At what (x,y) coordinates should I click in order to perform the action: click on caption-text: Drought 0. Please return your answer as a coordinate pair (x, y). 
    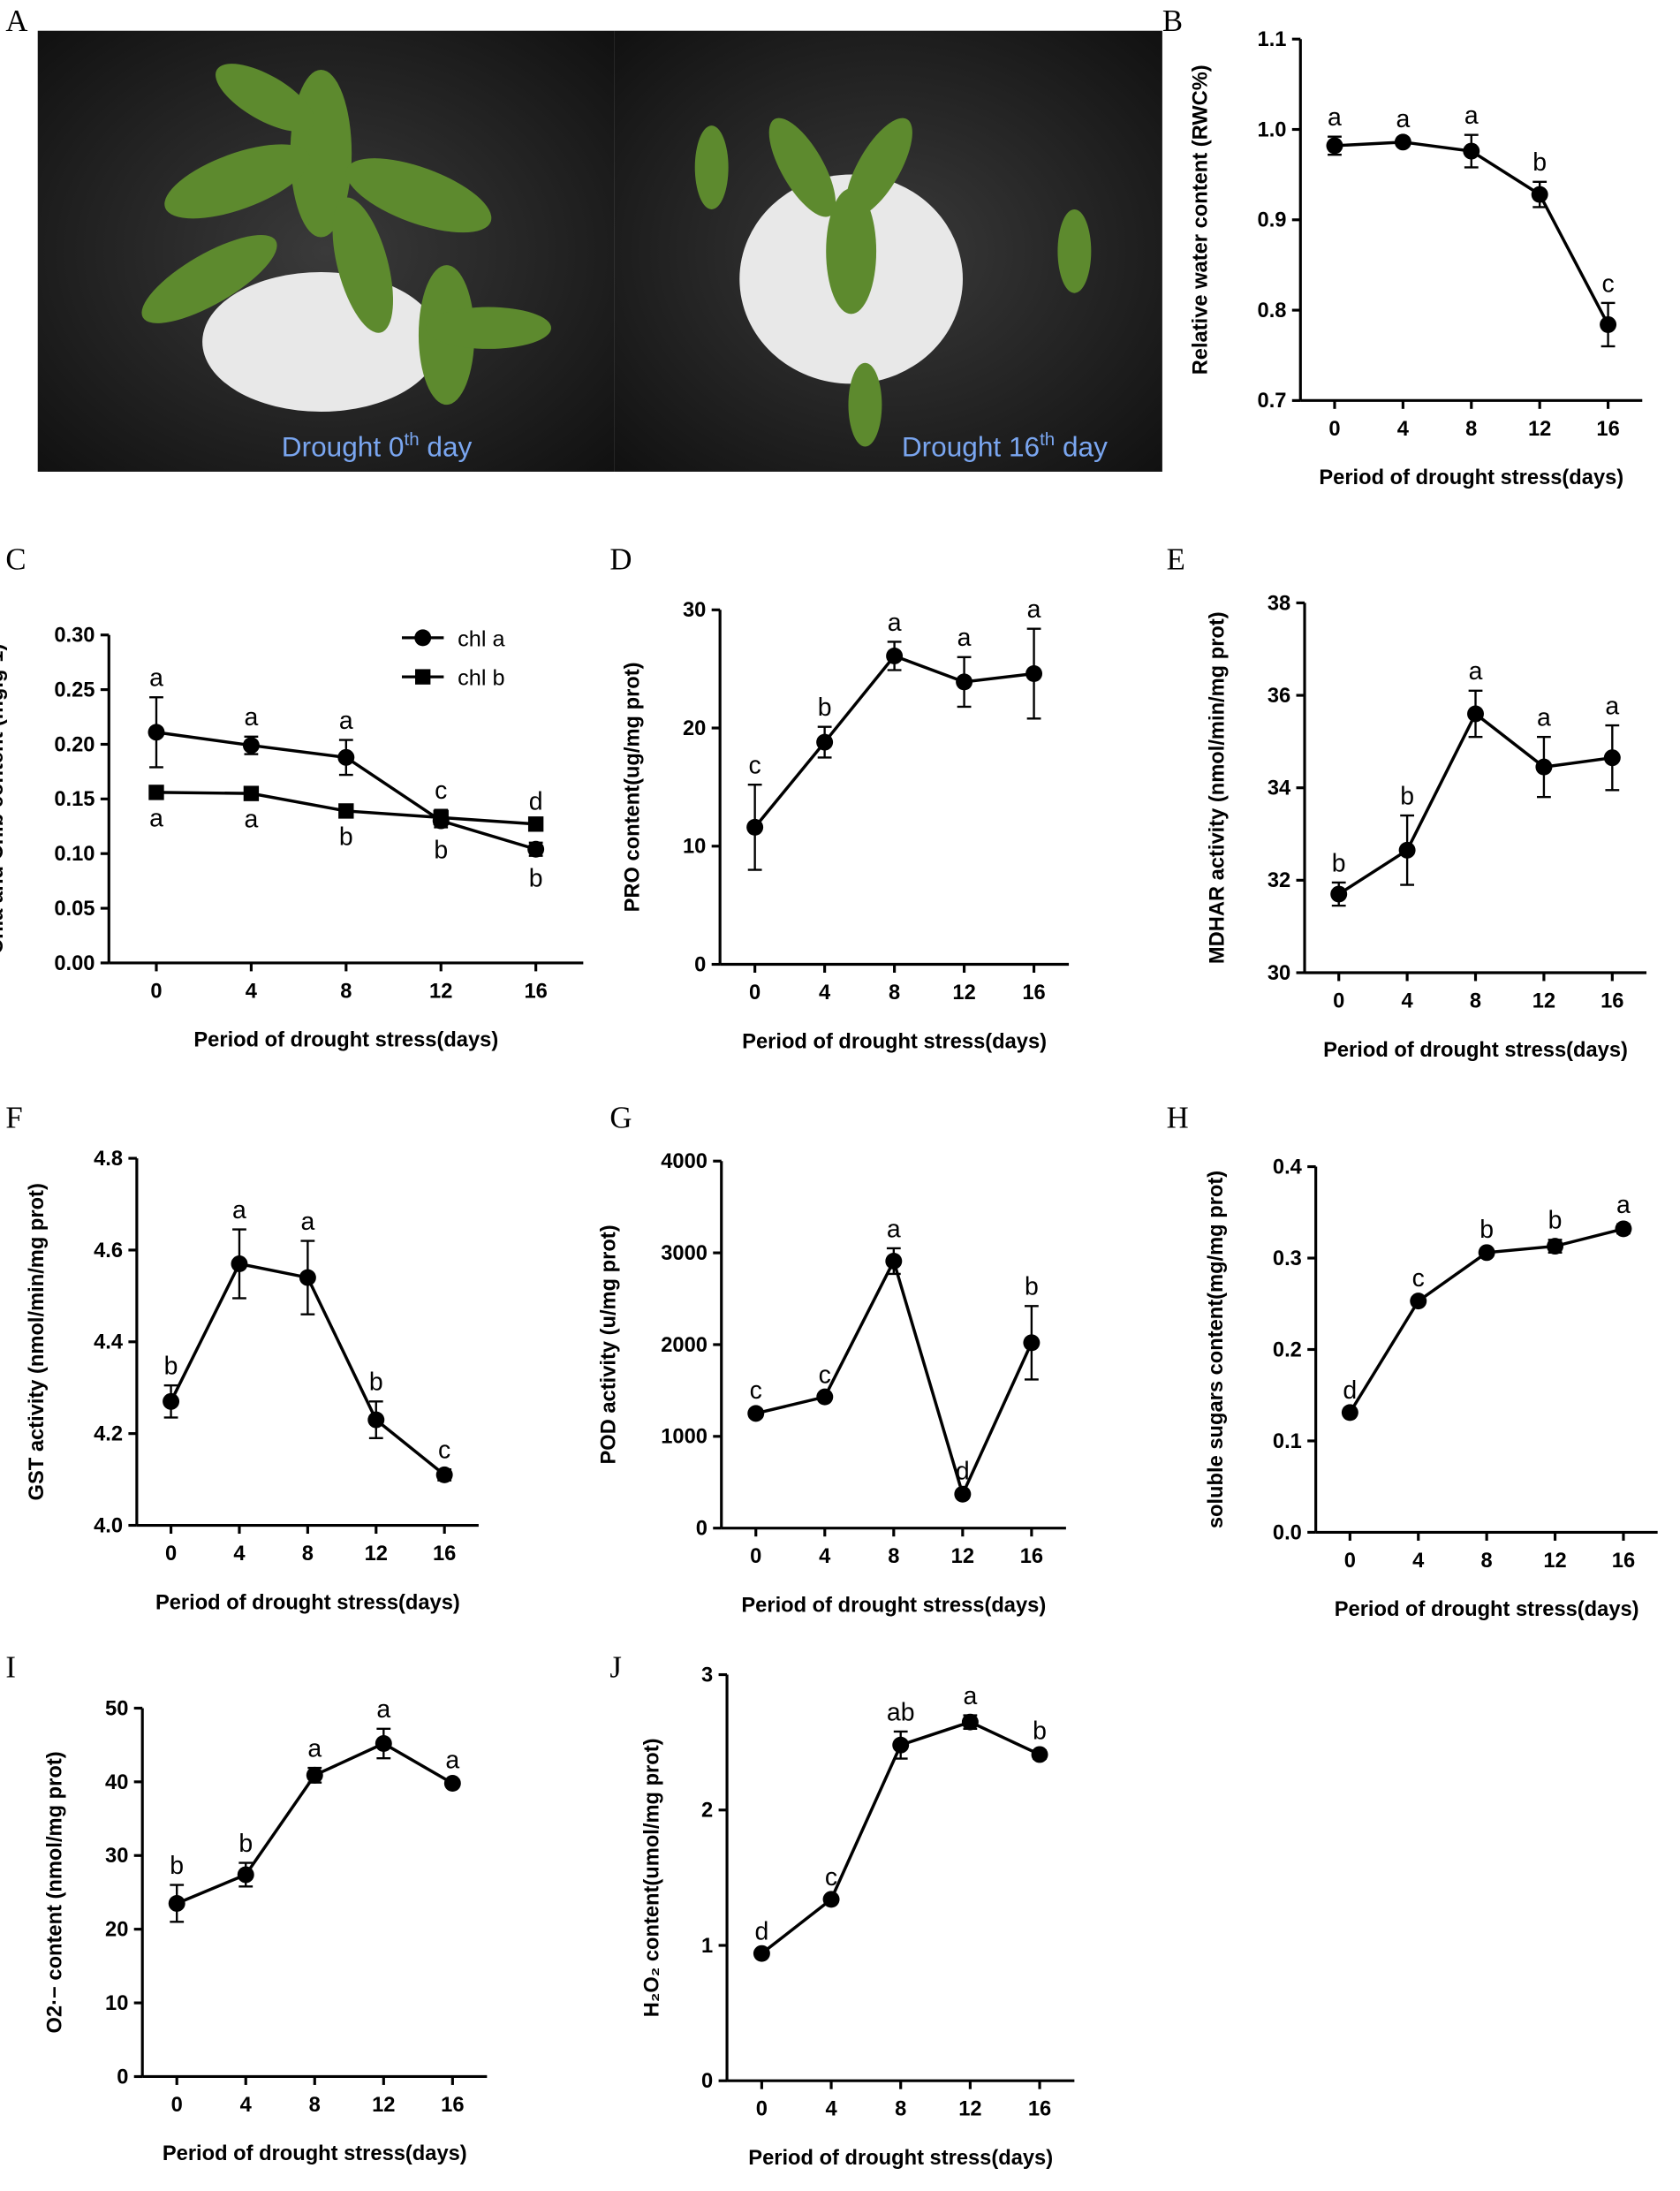
    Looking at the image, I should click on (343, 447).